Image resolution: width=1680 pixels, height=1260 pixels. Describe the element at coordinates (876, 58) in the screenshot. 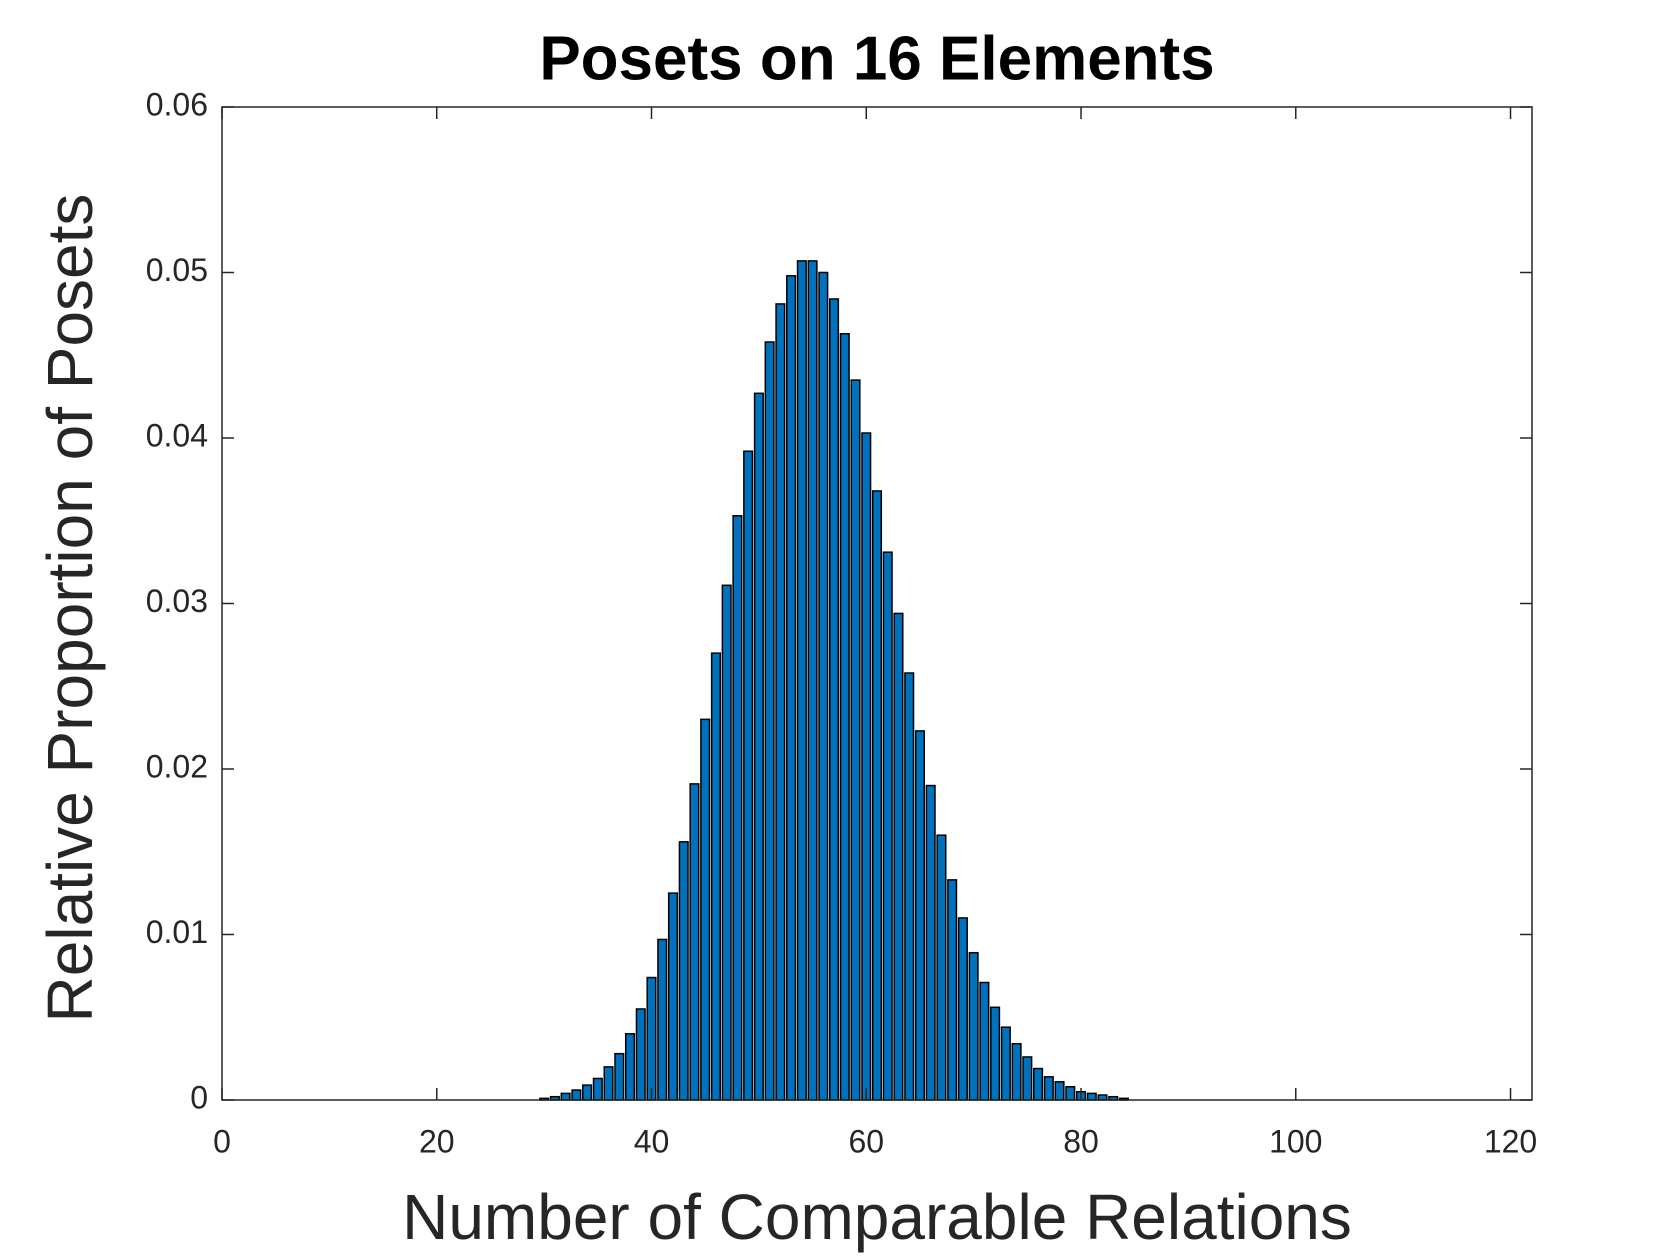

I see `chart-title: Posets on 16 Elements` at that location.